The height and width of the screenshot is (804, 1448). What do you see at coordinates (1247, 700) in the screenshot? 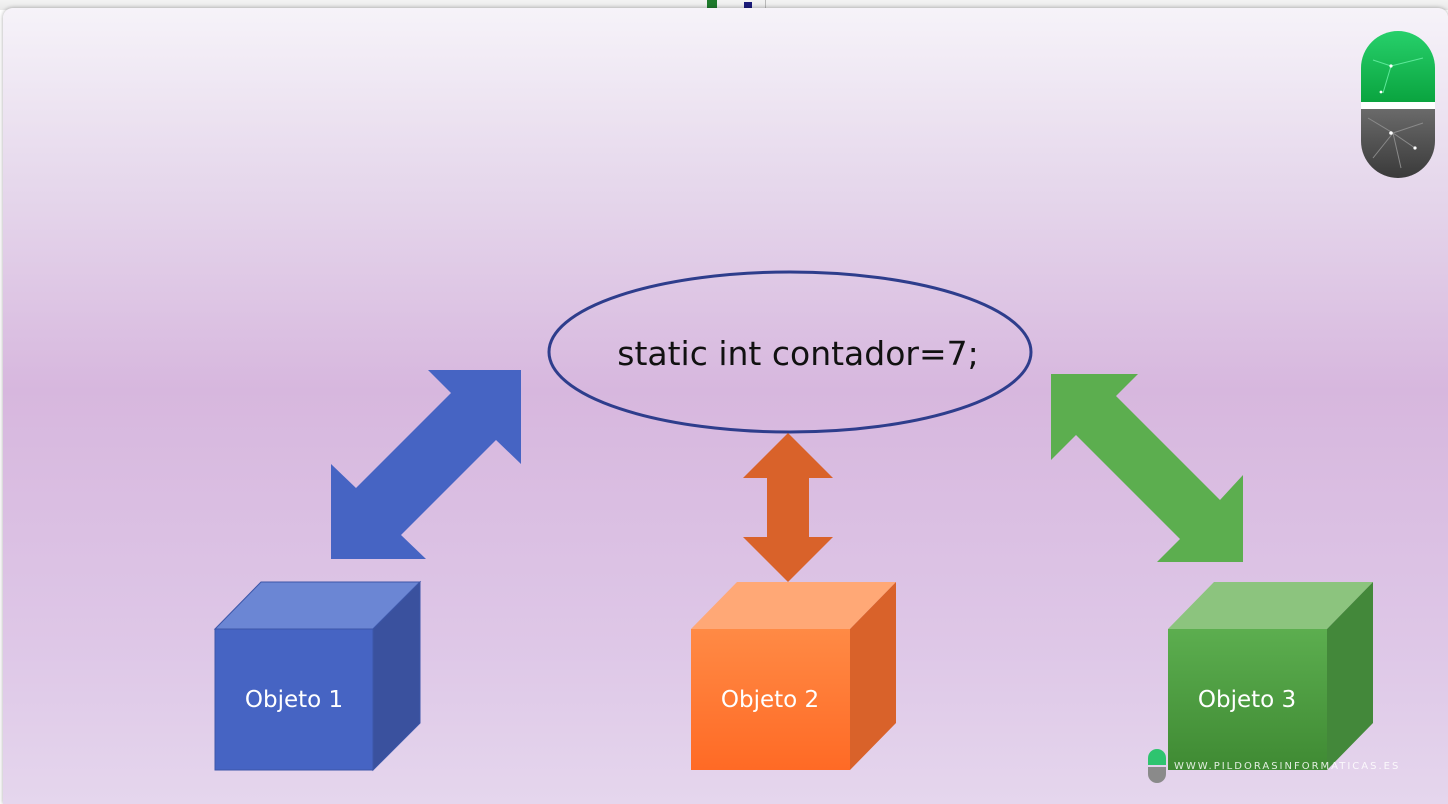
I see `object-3-label: Objeto 3` at bounding box center [1247, 700].